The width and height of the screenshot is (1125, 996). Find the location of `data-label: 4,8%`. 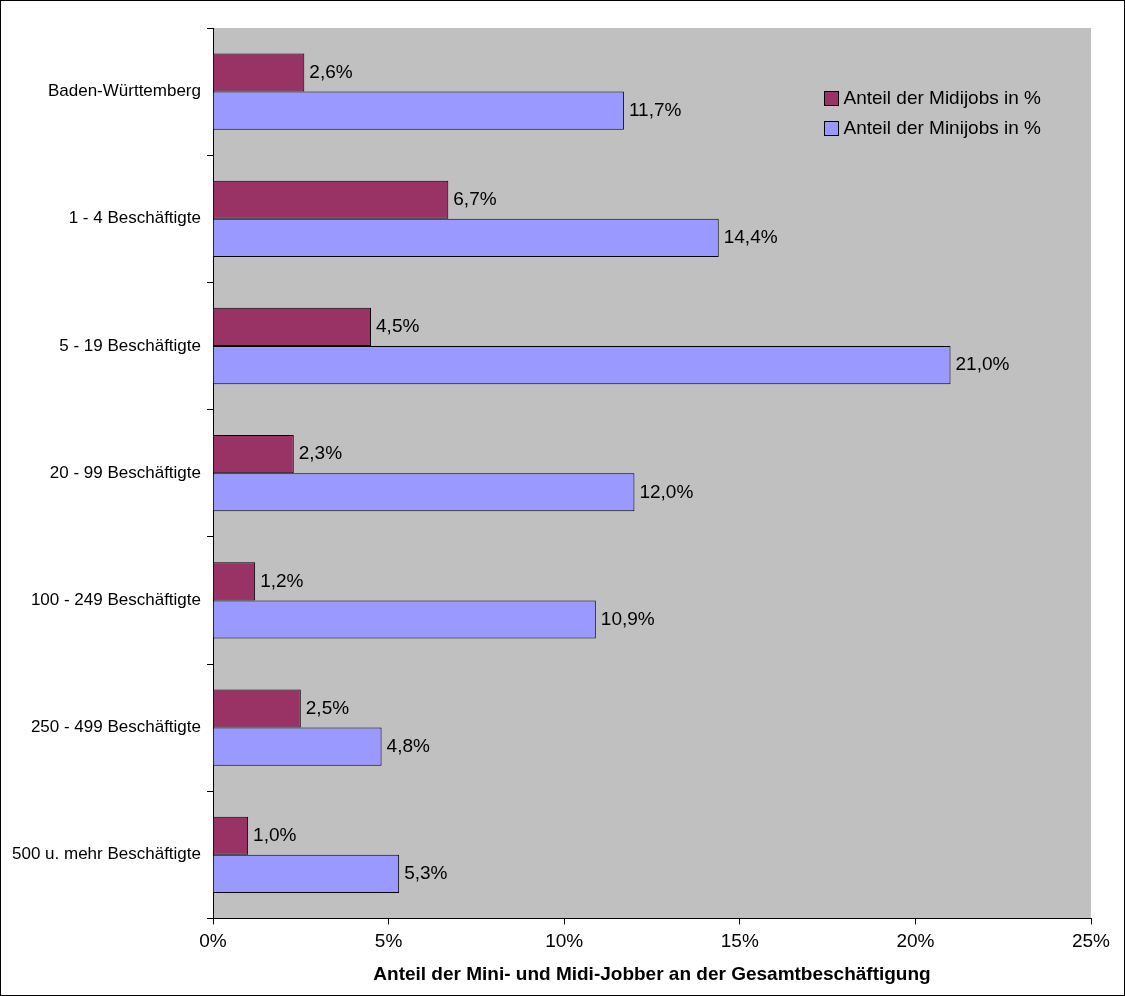

data-label: 4,8% is located at coordinates (408, 745).